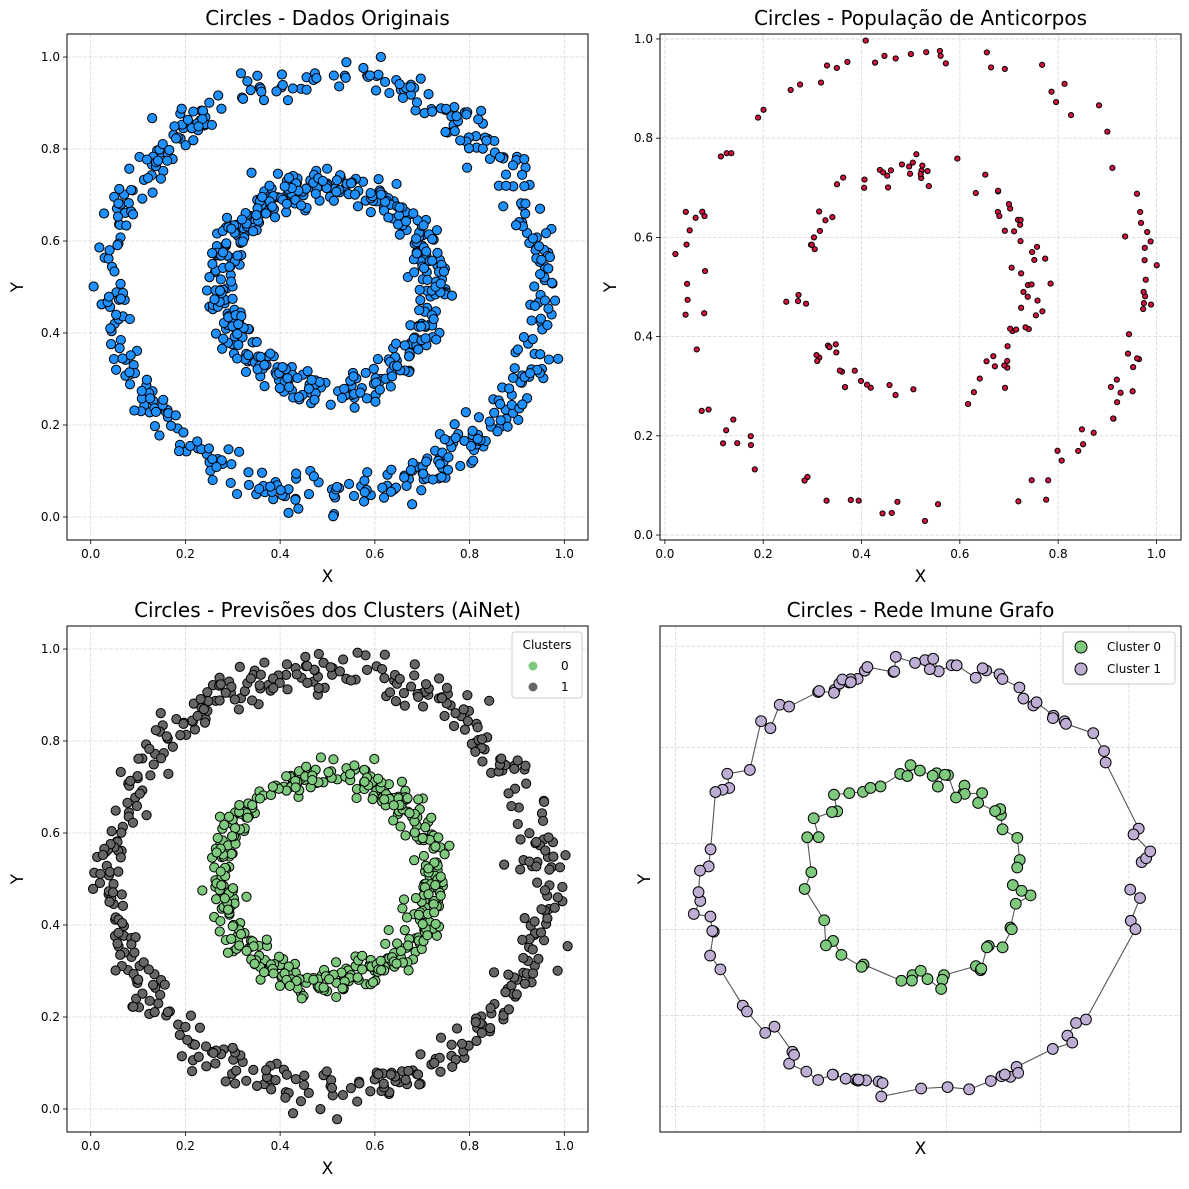 Image resolution: width=1189 pixels, height=1189 pixels. What do you see at coordinates (50, 925) in the screenshot?
I see `y-tick-label: 0.4` at bounding box center [50, 925].